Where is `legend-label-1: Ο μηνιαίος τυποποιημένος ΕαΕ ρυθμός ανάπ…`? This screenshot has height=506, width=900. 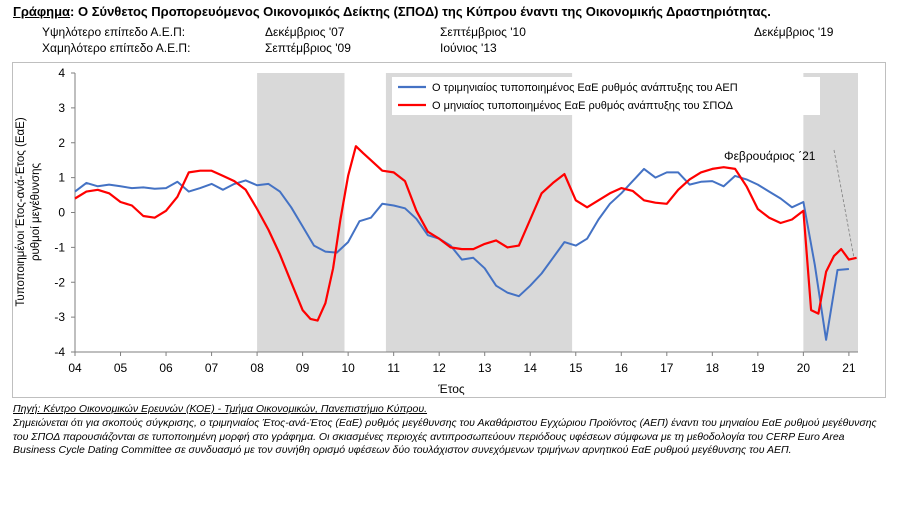
legend-label-1: Ο μηνιαίος τυποποιημένος ΕαΕ ρυθμός ανάπ… is located at coordinates (583, 106).